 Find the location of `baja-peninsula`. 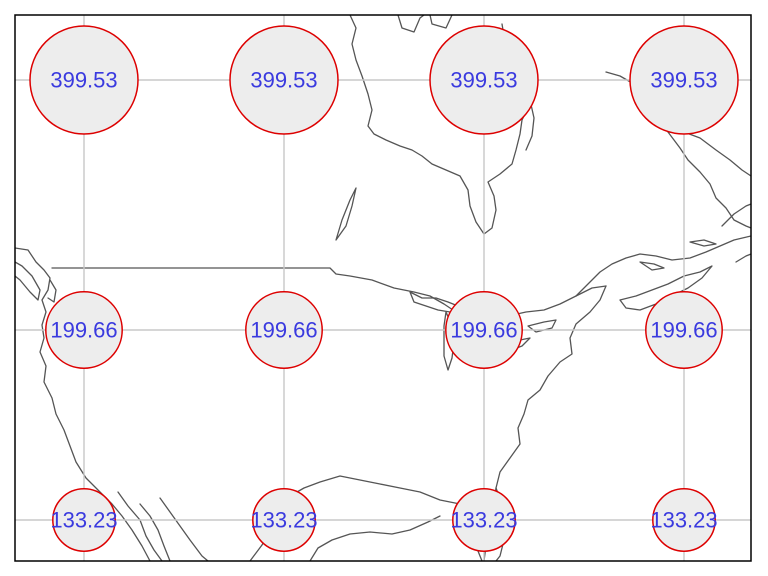

baja-peninsula is located at coordinates (144, 526).